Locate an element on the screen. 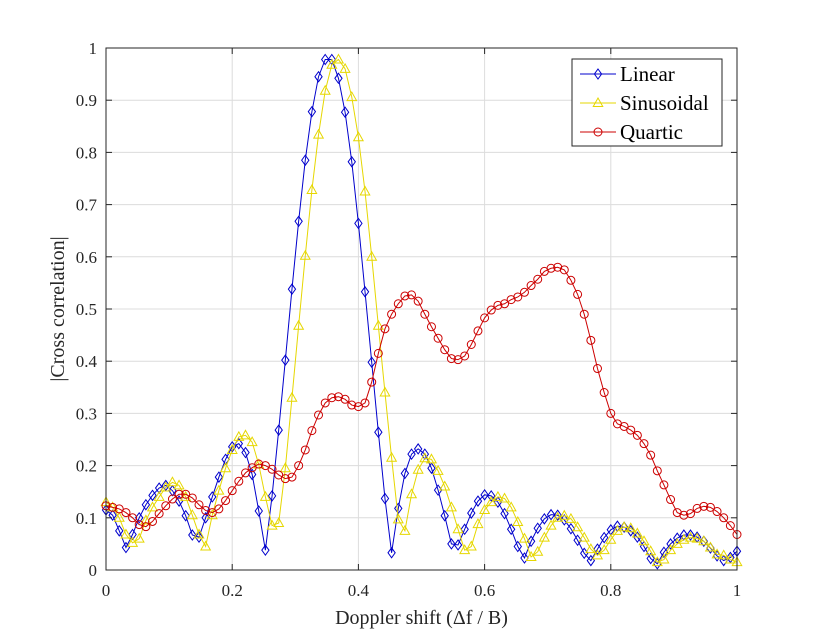  x-tick-label: 1 is located at coordinates (737, 590).